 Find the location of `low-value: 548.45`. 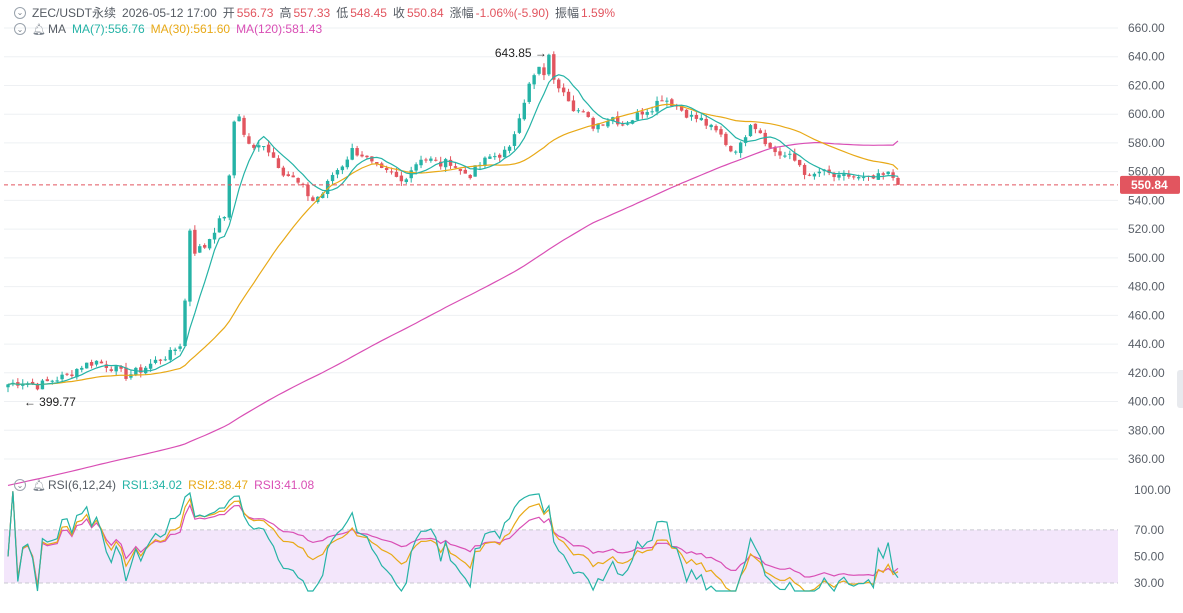

low-value: 548.45 is located at coordinates (368, 12).